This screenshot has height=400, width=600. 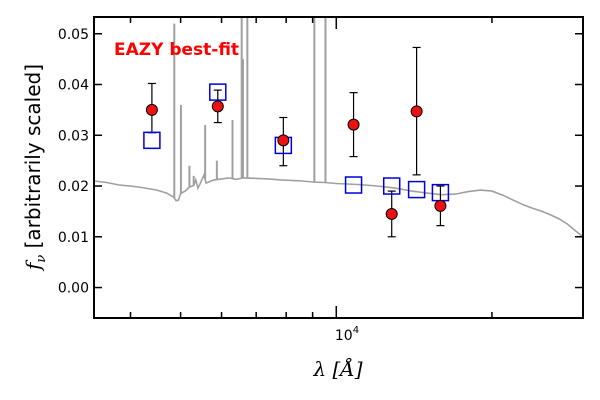 What do you see at coordinates (73, 187) in the screenshot?
I see `y-tick-label: 0.02` at bounding box center [73, 187].